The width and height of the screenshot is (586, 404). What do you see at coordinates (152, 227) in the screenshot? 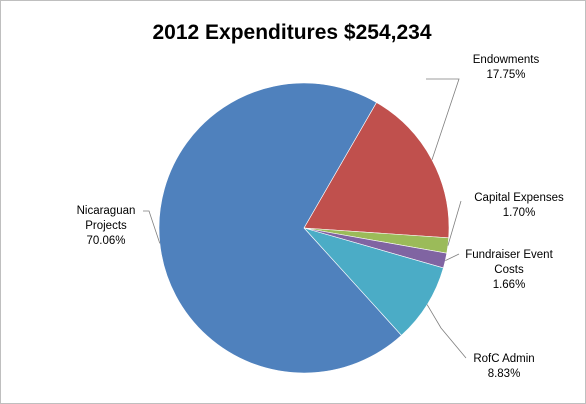
I see `leader-line-nicaraguan-projects` at bounding box center [152, 227].